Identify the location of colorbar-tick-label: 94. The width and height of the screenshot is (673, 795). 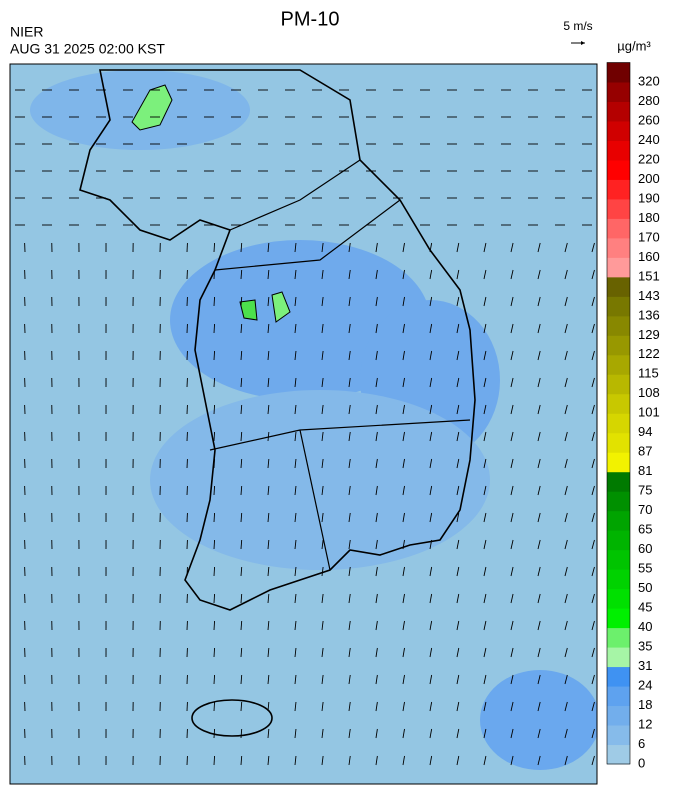
(645, 431).